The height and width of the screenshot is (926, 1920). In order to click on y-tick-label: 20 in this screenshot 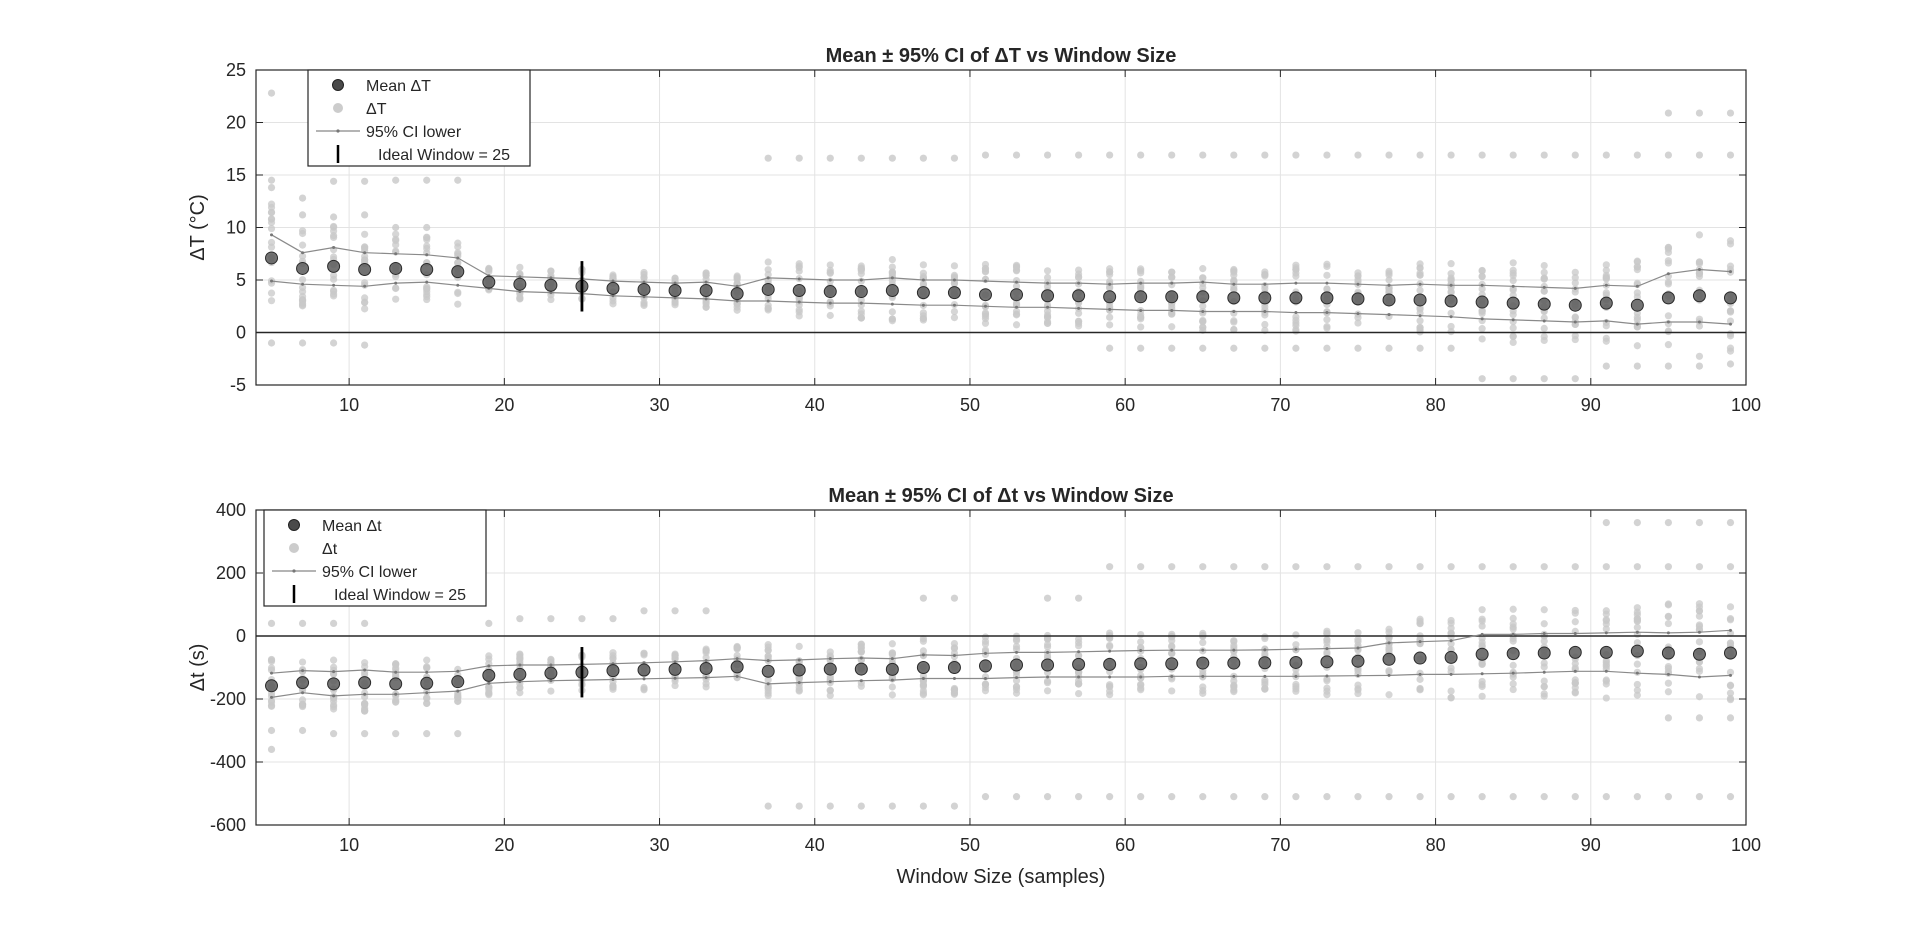, I will do `click(236, 123)`.